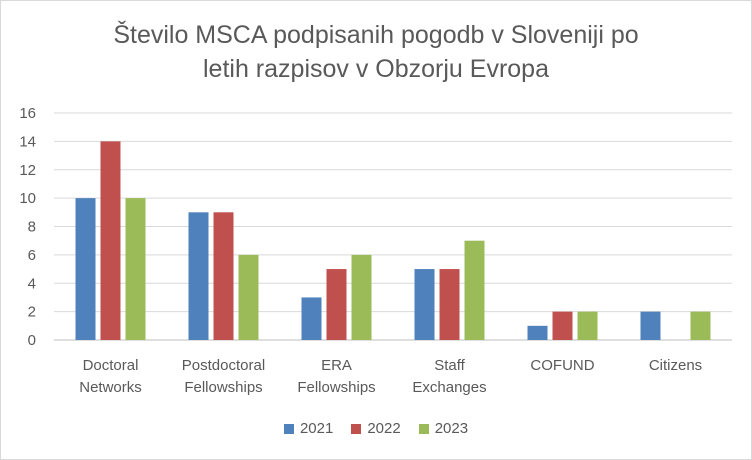  Describe the element at coordinates (32, 340) in the screenshot. I see `y-tick-label: 0` at that location.